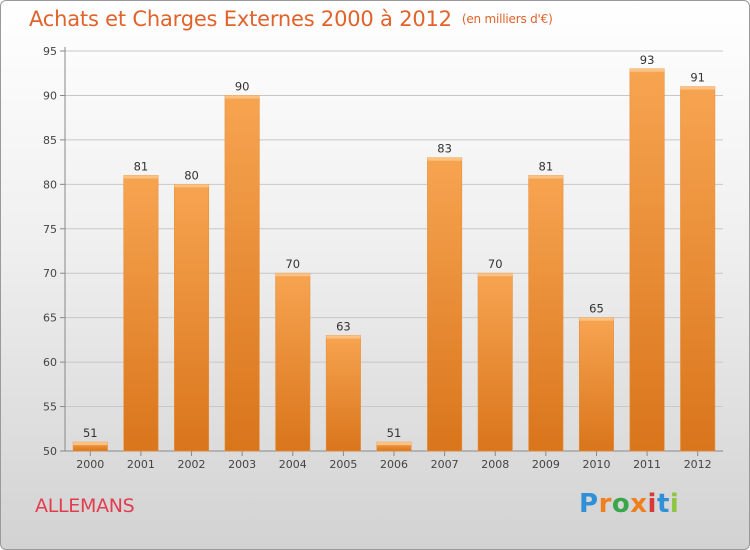  Describe the element at coordinates (507, 19) in the screenshot. I see `title-unit: (en milliers d'€)` at that location.